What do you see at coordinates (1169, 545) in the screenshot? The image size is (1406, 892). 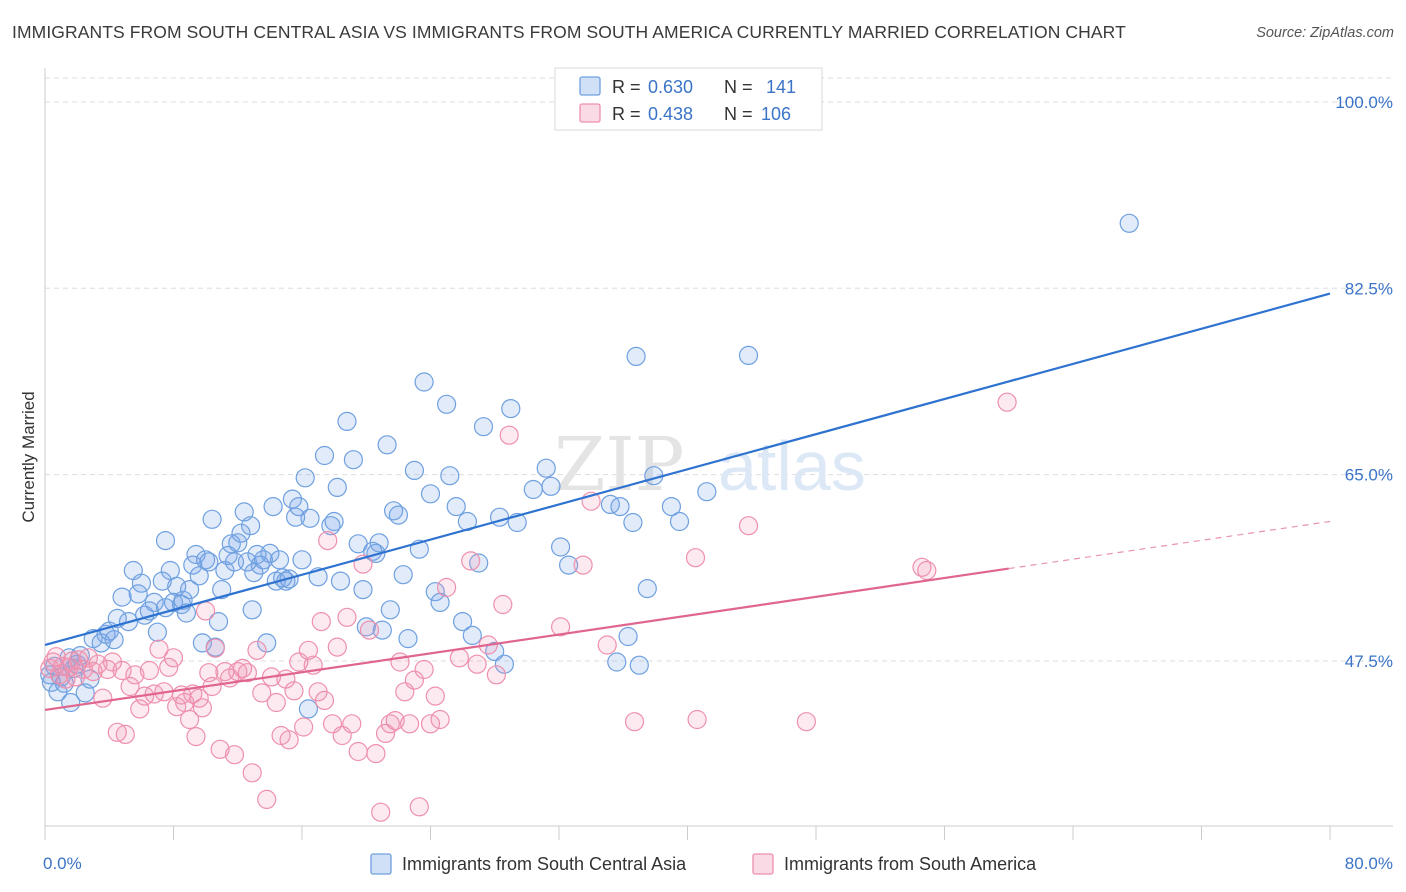 I see `trend-line-pink-extension` at bounding box center [1169, 545].